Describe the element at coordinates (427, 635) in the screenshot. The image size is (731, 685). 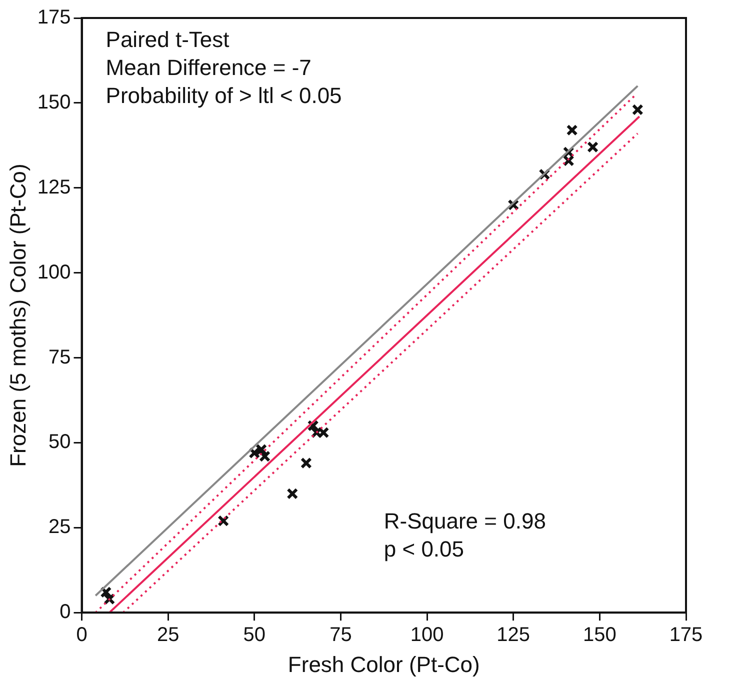
I see `x-tick-label: 100` at that location.